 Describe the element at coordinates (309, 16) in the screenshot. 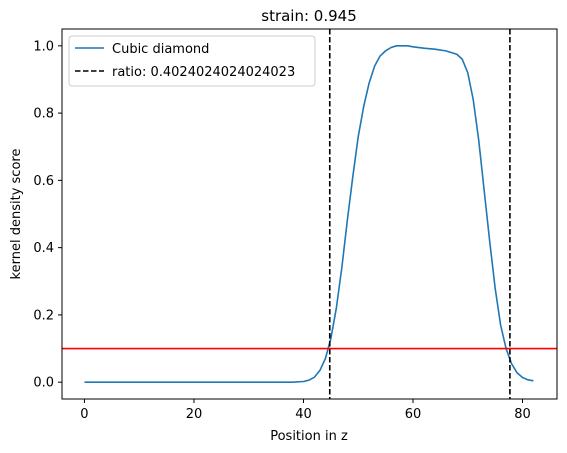

I see `chart-title: strain: 0.945` at that location.